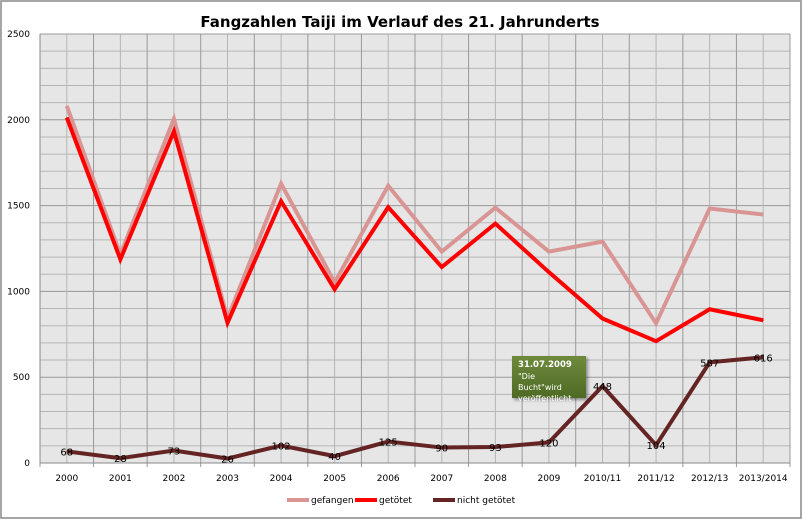  Describe the element at coordinates (602, 479) in the screenshot. I see `x-tick-label: 2010/11` at that location.